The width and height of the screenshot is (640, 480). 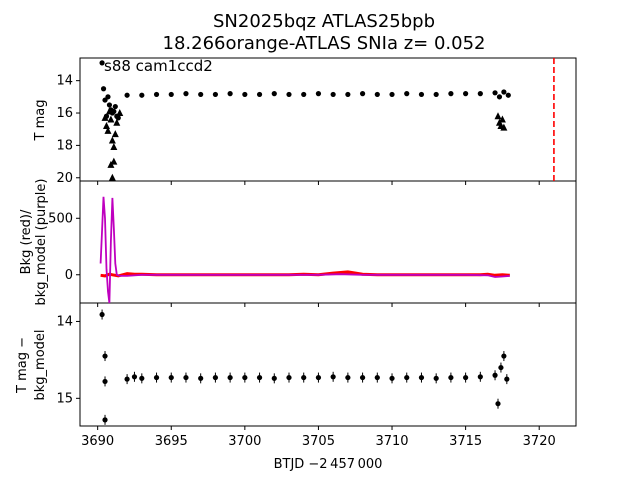 What do you see at coordinates (22, 365) in the screenshot?
I see `bottom-ylabel-line1: T mag −` at bounding box center [22, 365].